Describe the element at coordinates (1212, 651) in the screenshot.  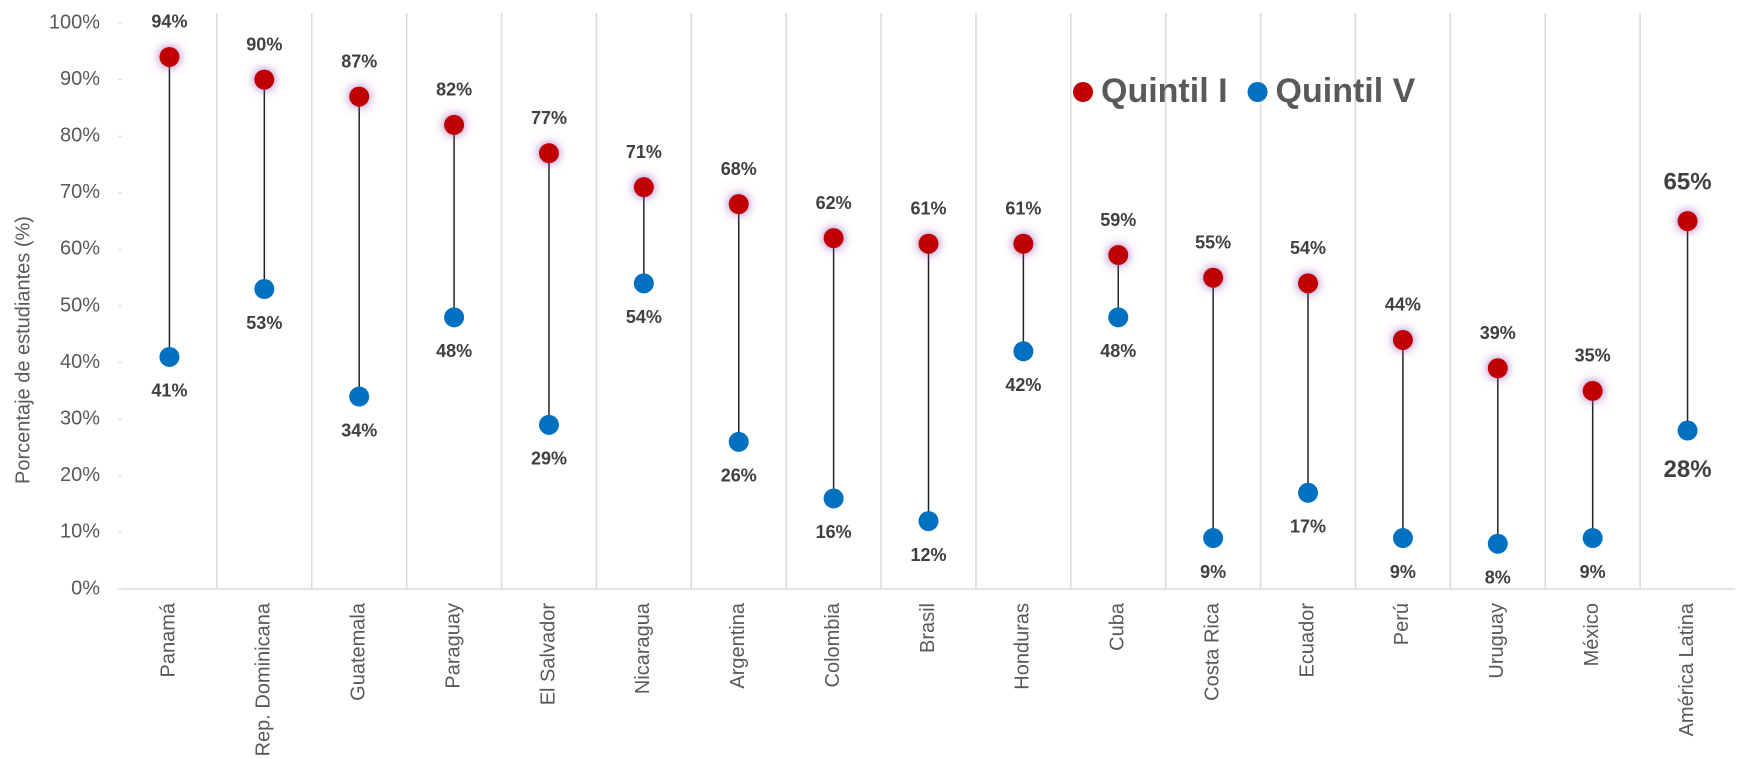
I see `x-tick-label: Costa Rica` at that location.